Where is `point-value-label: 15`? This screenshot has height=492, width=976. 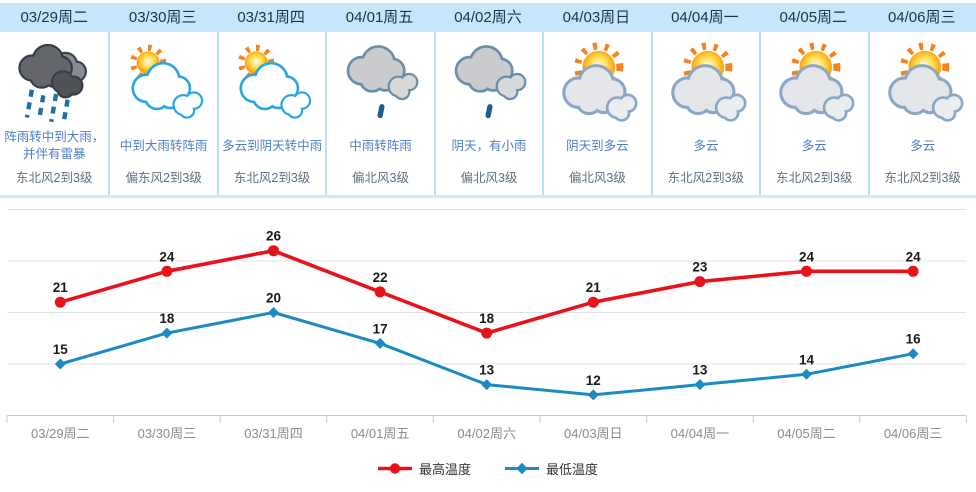 point-value-label: 15 is located at coordinates (61, 349).